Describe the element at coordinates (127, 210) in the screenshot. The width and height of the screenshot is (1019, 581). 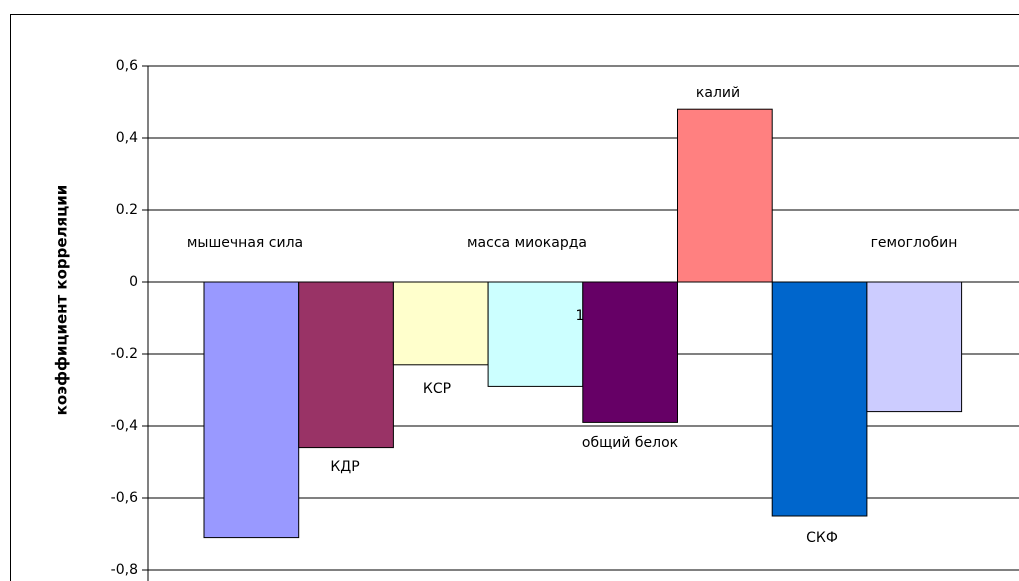
I see `y-tick-label: 0.2` at that location.